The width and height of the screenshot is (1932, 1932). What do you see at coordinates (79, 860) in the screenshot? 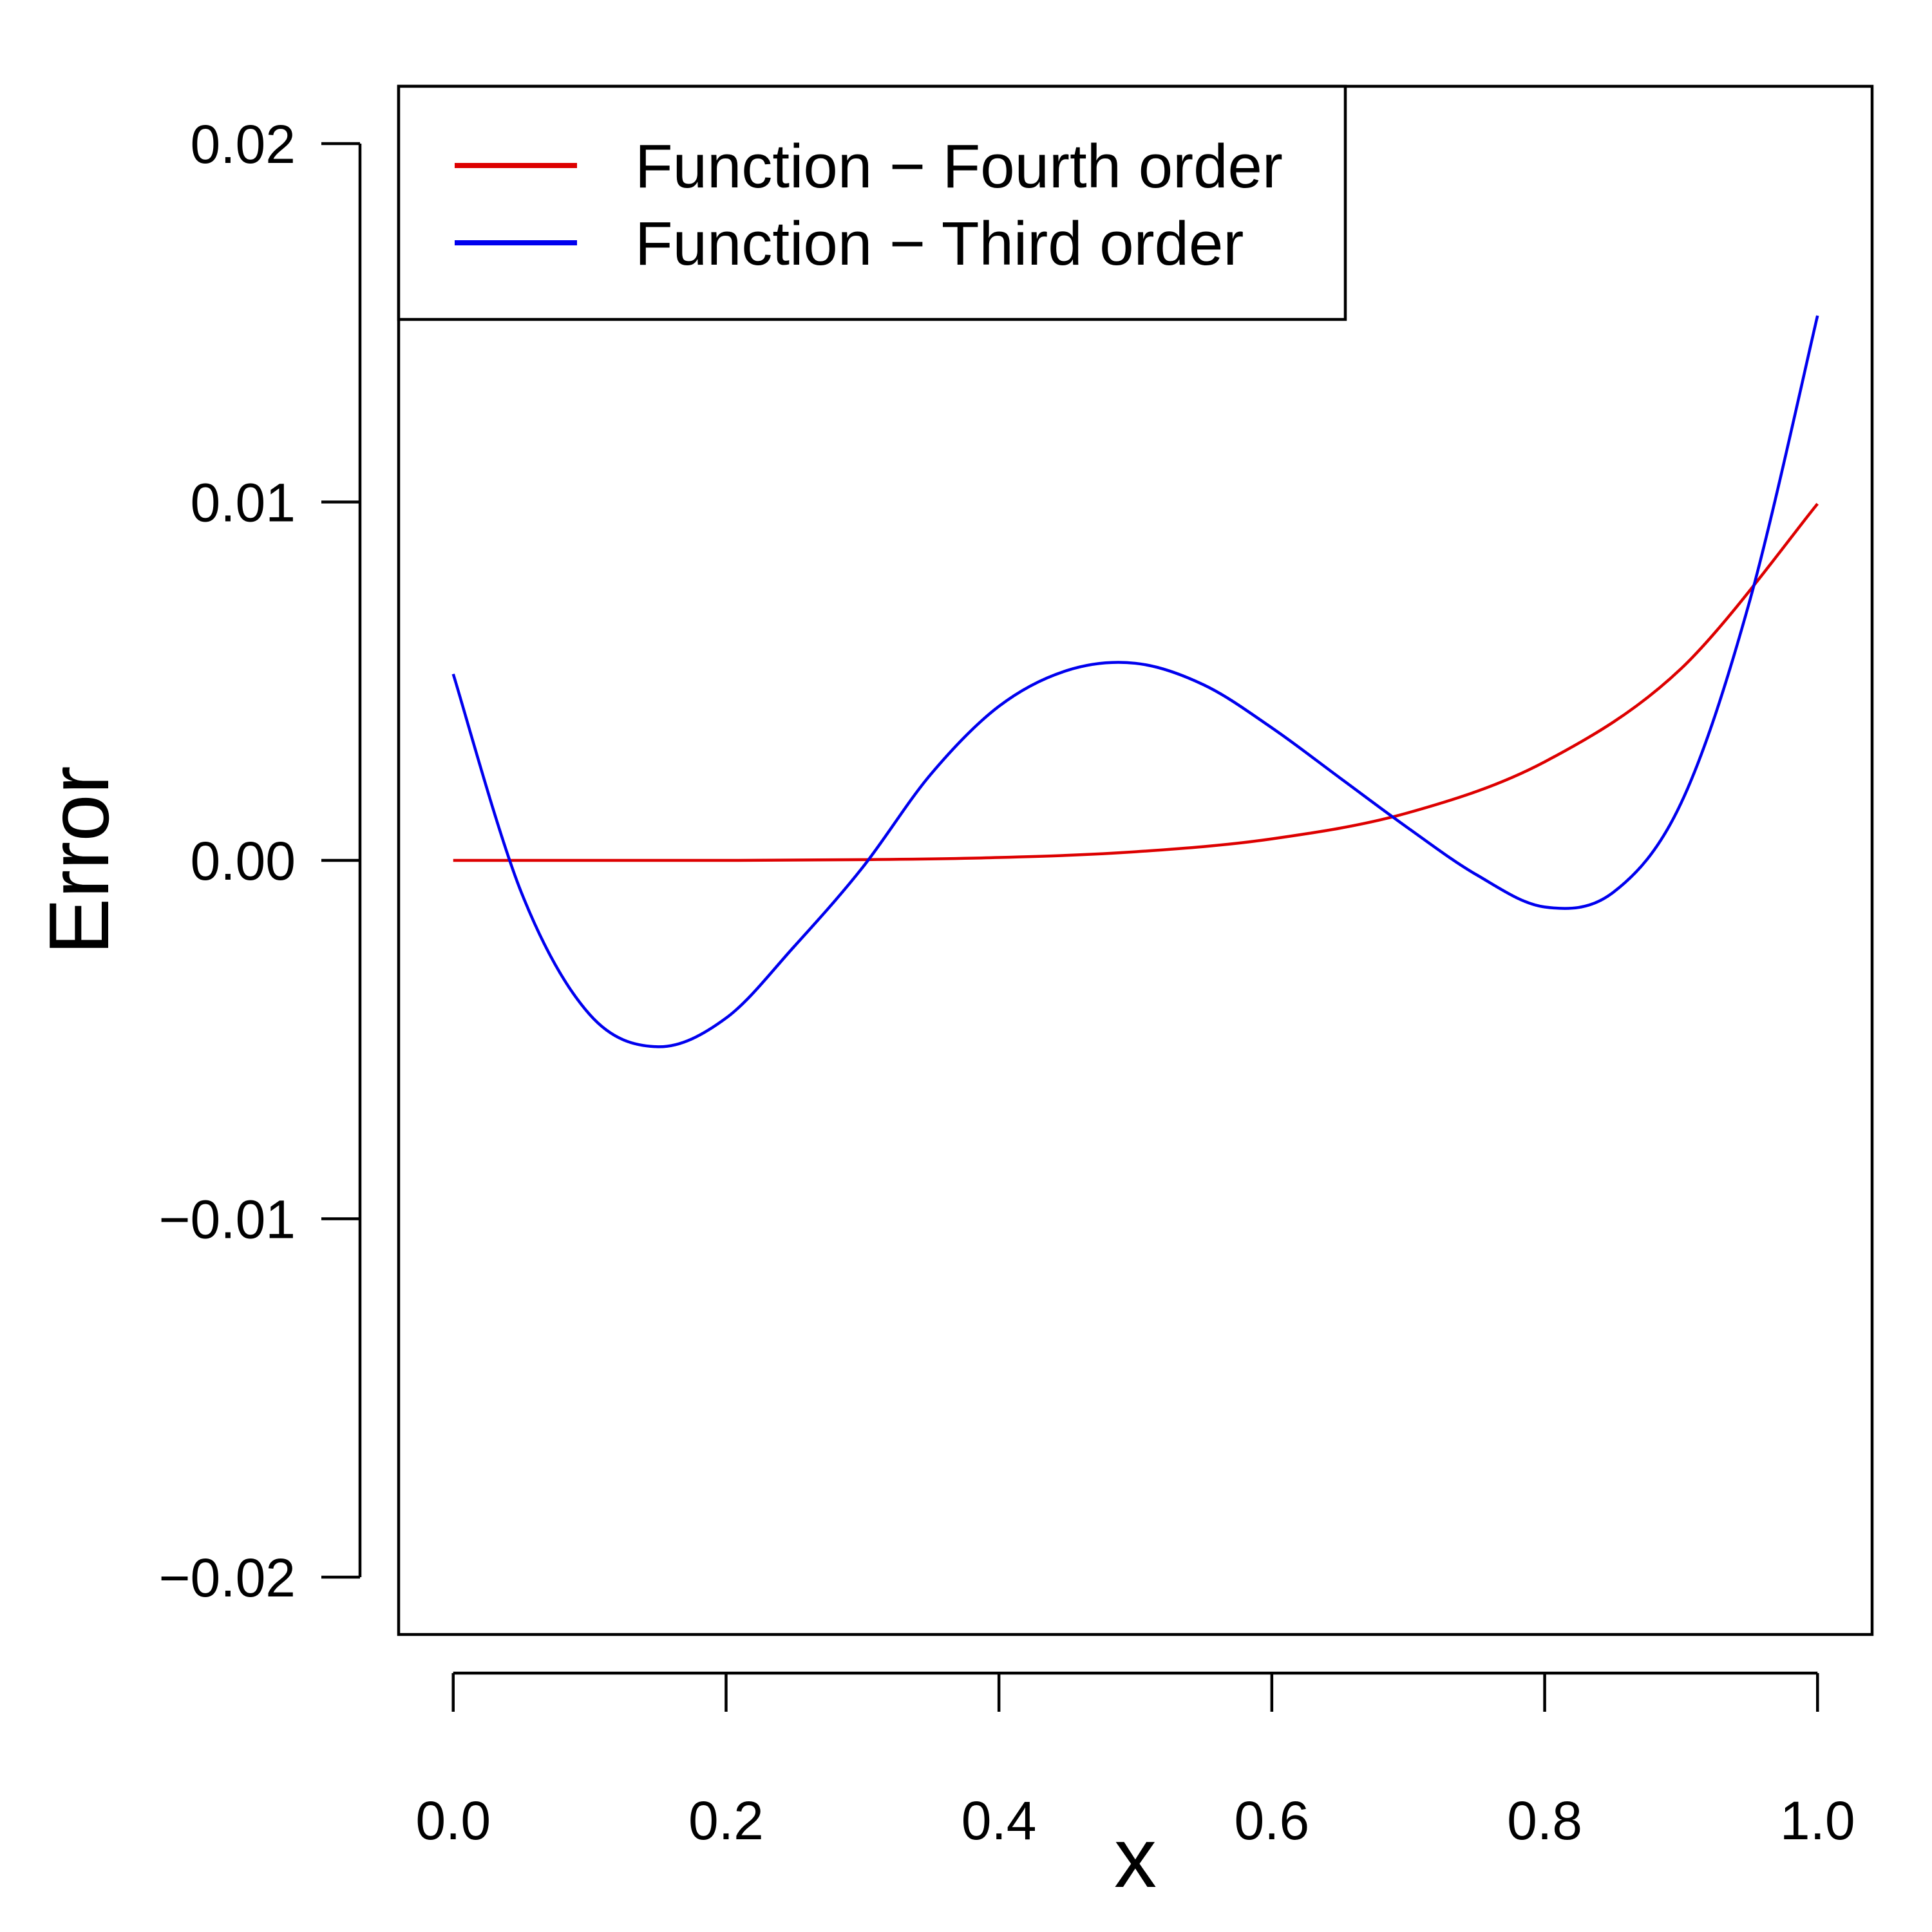
I see `y-axis-label: Error` at bounding box center [79, 860].